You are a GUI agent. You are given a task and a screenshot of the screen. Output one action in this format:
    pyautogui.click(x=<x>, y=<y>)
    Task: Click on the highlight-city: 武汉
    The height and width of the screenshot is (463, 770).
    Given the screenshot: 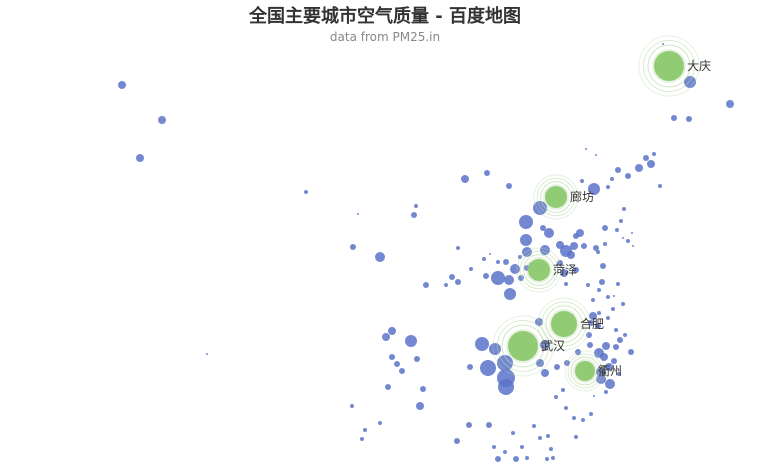 What is the action you would take?
    pyautogui.click(x=528, y=346)
    